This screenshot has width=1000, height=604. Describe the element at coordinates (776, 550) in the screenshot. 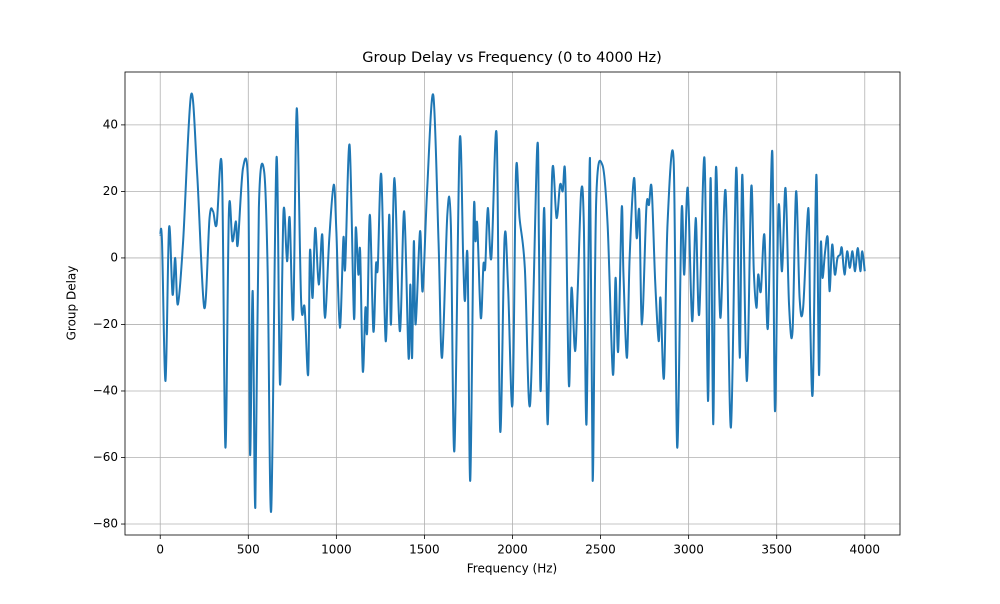

I see `x-tick-label: 3500` at that location.